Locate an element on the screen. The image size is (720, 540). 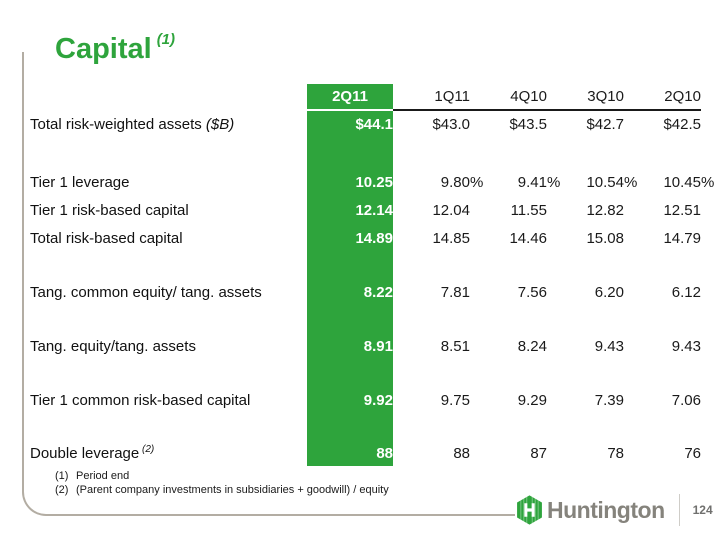
row-label: Tier 1 leverage is located at coordinates (80, 182).